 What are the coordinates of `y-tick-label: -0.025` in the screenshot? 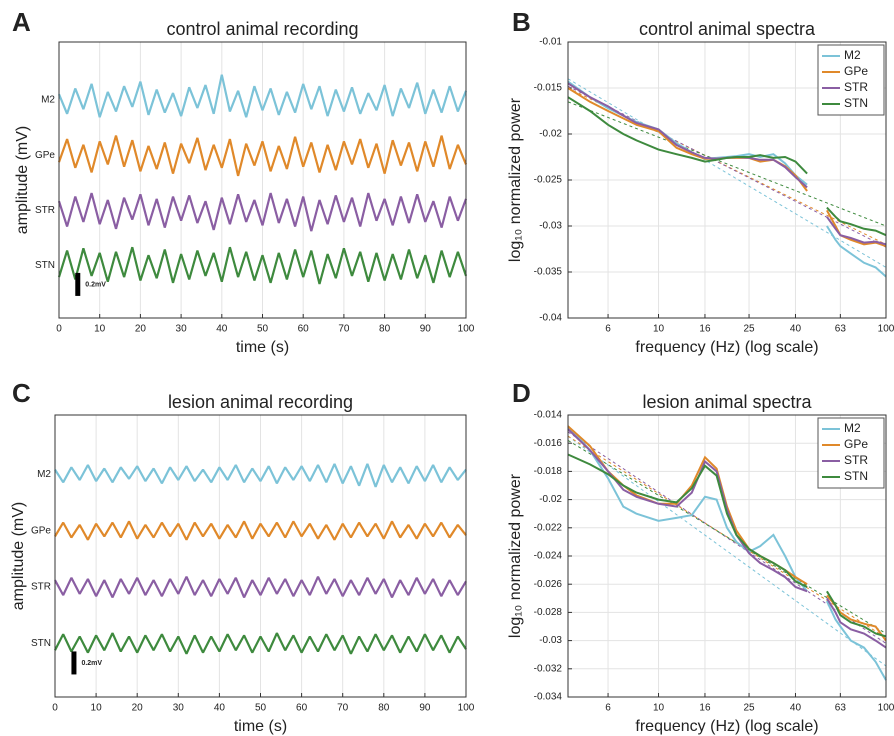 It's located at (548, 180).